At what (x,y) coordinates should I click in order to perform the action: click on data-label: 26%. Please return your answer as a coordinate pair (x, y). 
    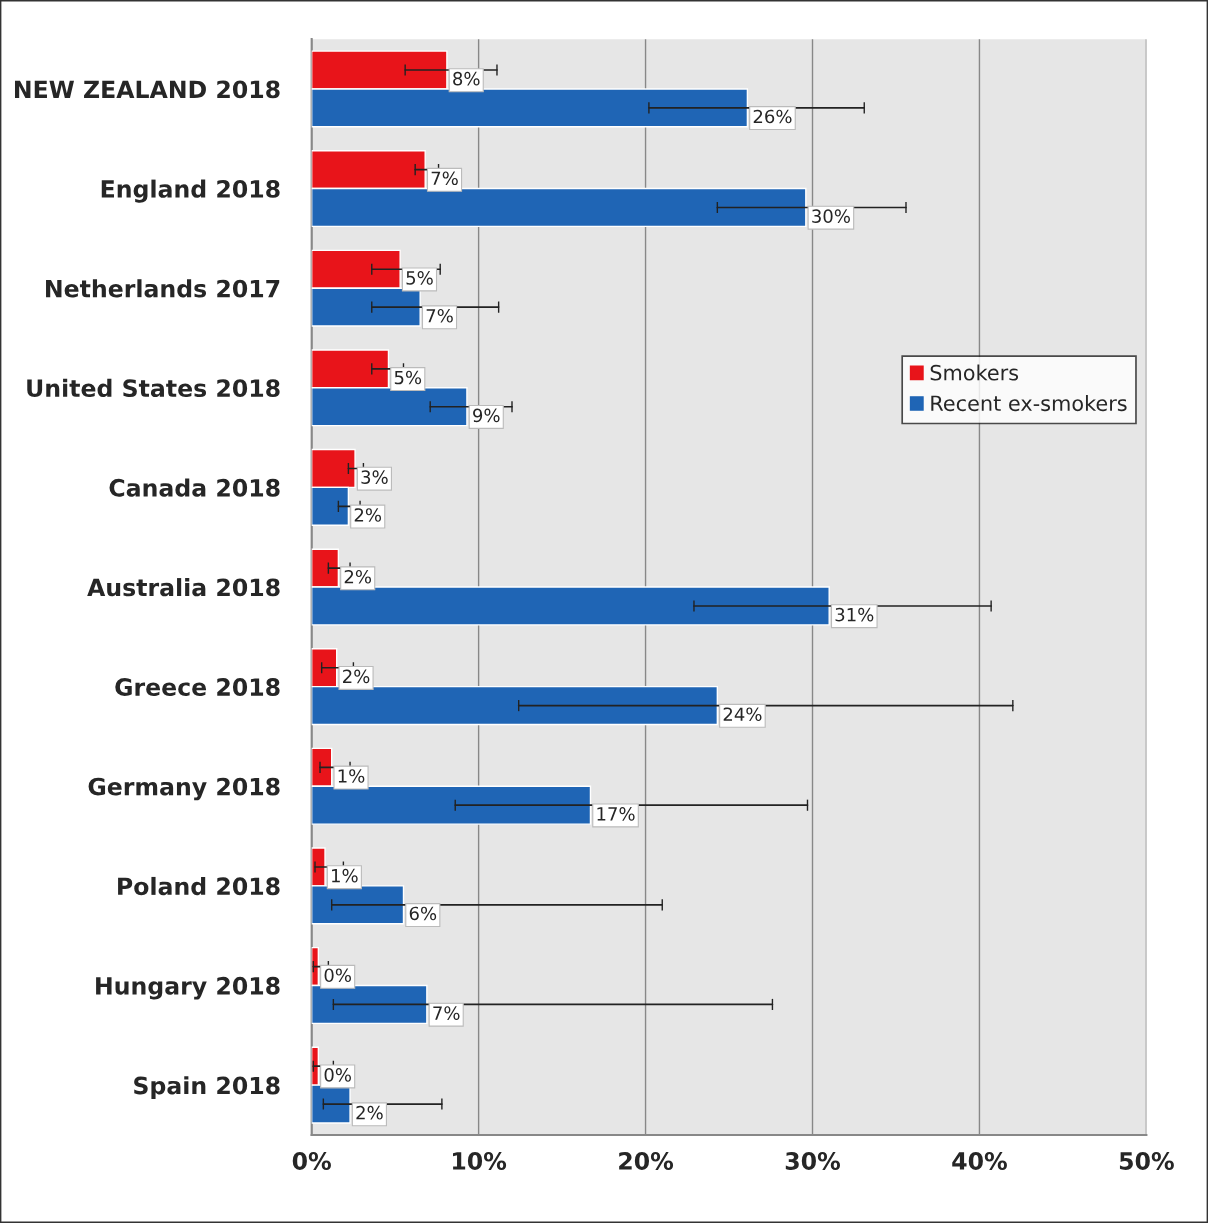
    Looking at the image, I should click on (772, 116).